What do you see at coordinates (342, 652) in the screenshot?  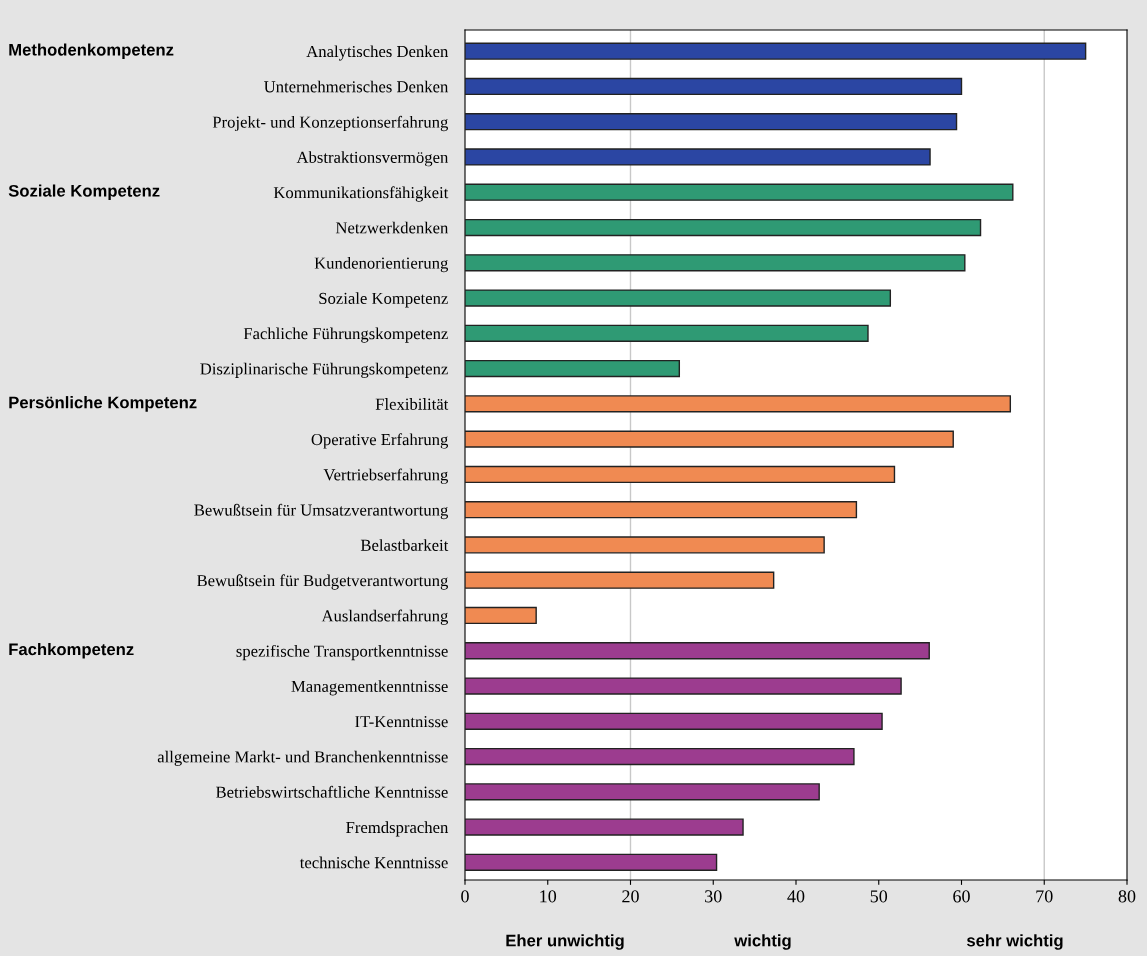 I see `y-tick-label: spezifische Transportkenntnisse` at bounding box center [342, 652].